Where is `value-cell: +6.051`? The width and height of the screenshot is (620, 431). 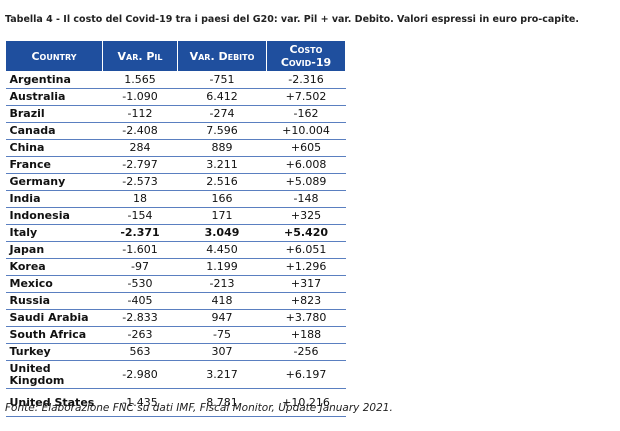 value-cell: +6.051 is located at coordinates (306, 250).